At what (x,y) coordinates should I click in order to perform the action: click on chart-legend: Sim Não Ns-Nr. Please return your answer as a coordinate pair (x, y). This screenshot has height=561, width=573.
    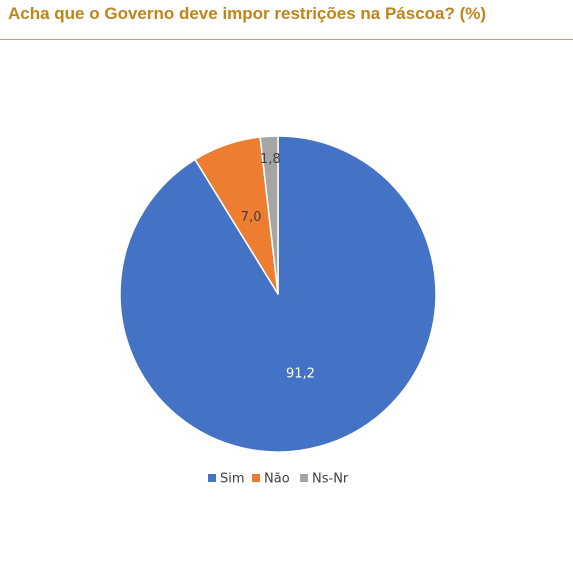
    Looking at the image, I should click on (278, 479).